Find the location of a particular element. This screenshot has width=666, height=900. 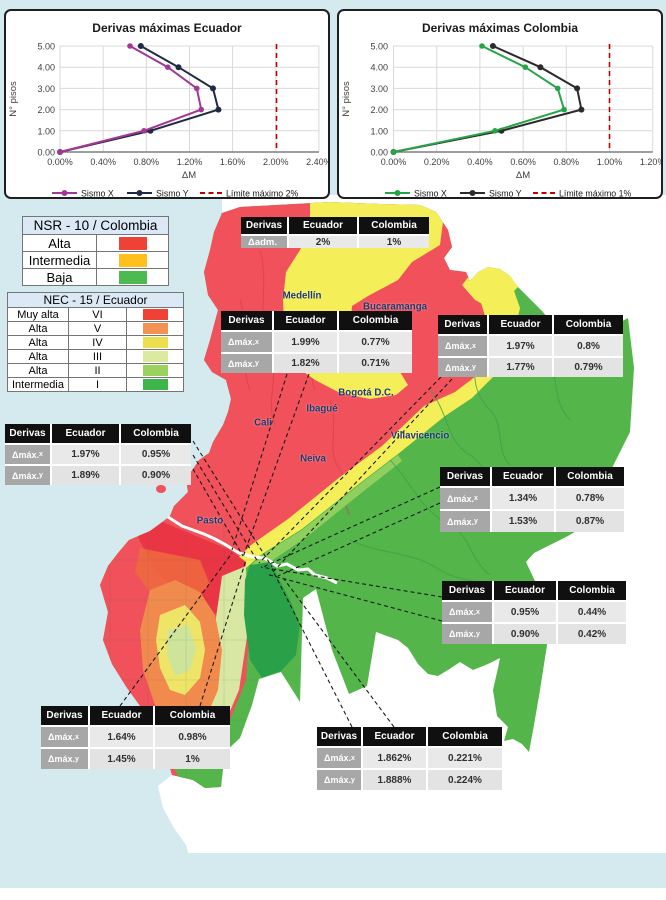

svg-text: 1.00% is located at coordinates (610, 162).